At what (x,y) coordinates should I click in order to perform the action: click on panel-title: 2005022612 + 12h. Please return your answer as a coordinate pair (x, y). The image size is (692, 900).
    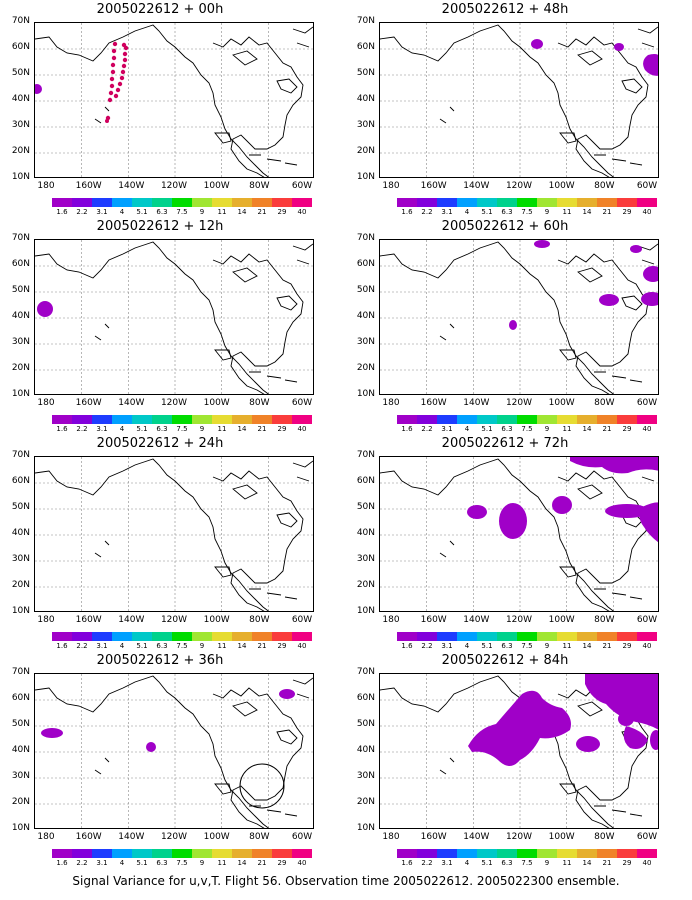
    Looking at the image, I should click on (160, 226).